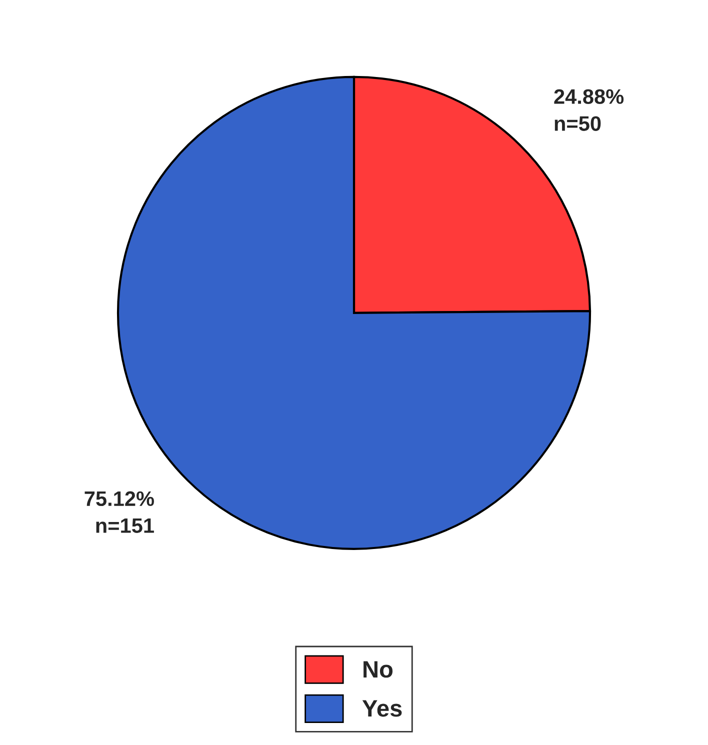 The image size is (708, 745). Describe the element at coordinates (378, 669) in the screenshot. I see `legend-label: No` at that location.